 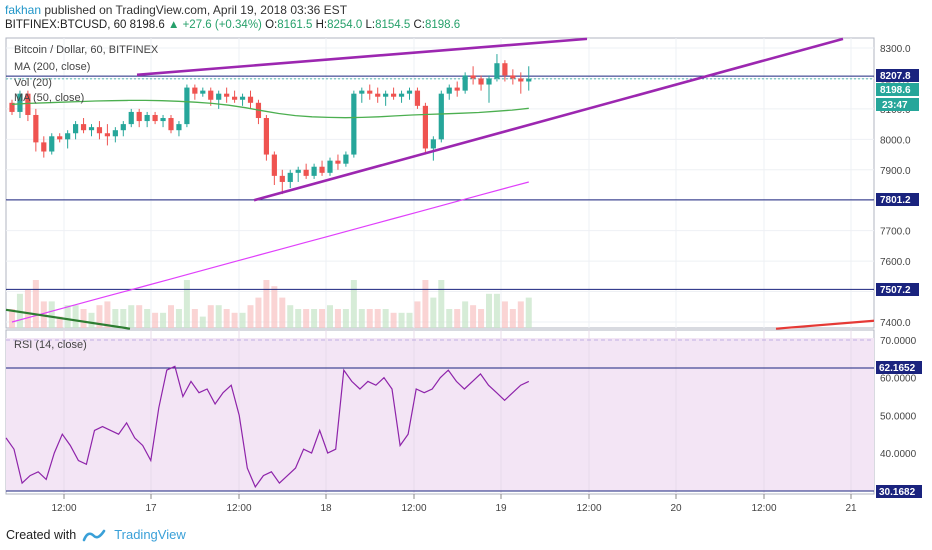 I want to click on red-trendline, so click(x=825, y=324).